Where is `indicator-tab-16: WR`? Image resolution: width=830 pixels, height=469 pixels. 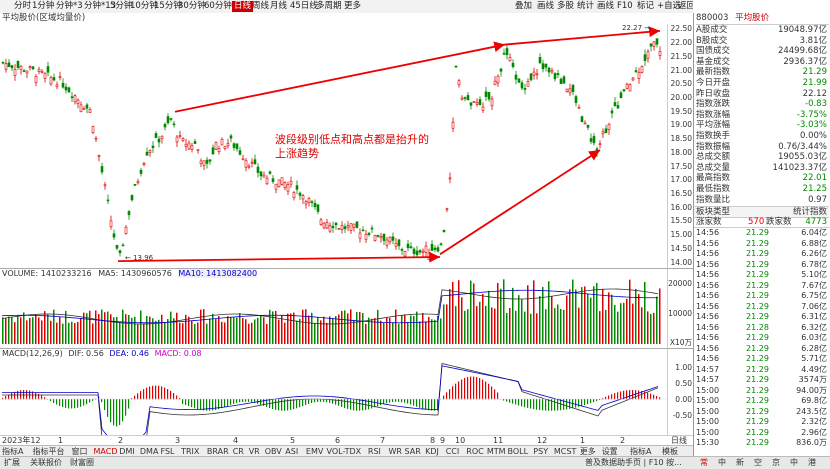
indicator-tab-16: WR is located at coordinates (395, 451).